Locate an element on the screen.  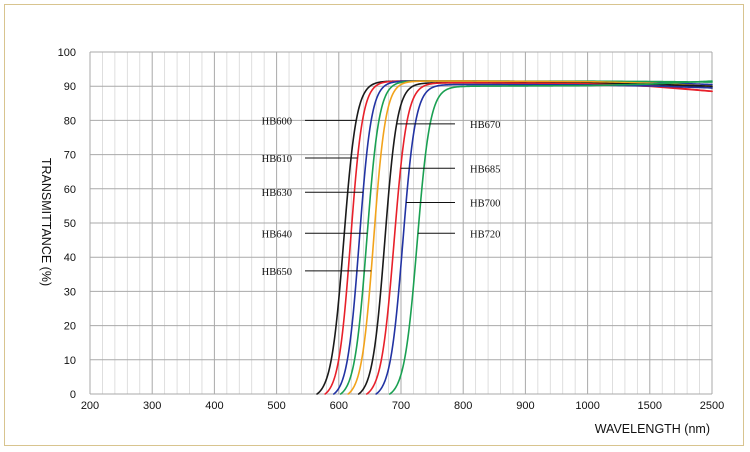
y-tick-label: 80 is located at coordinates (70, 121).